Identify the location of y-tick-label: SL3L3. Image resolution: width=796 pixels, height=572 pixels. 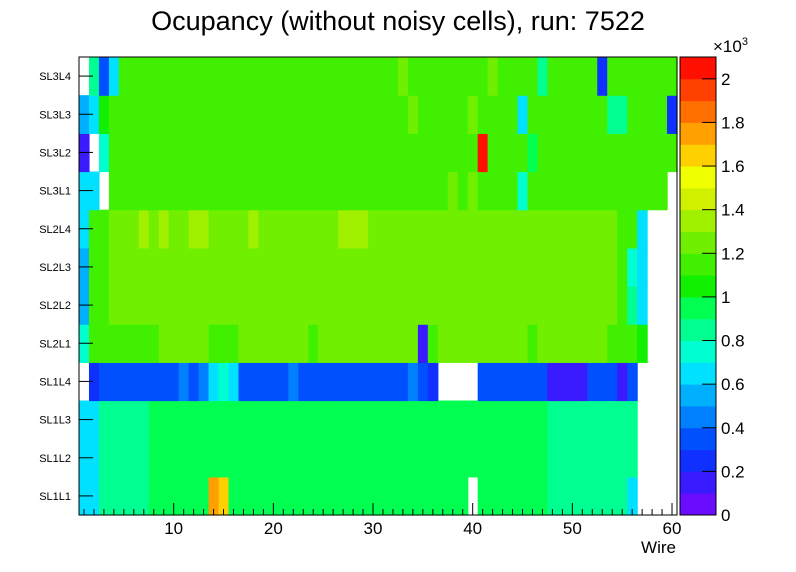
(55, 115).